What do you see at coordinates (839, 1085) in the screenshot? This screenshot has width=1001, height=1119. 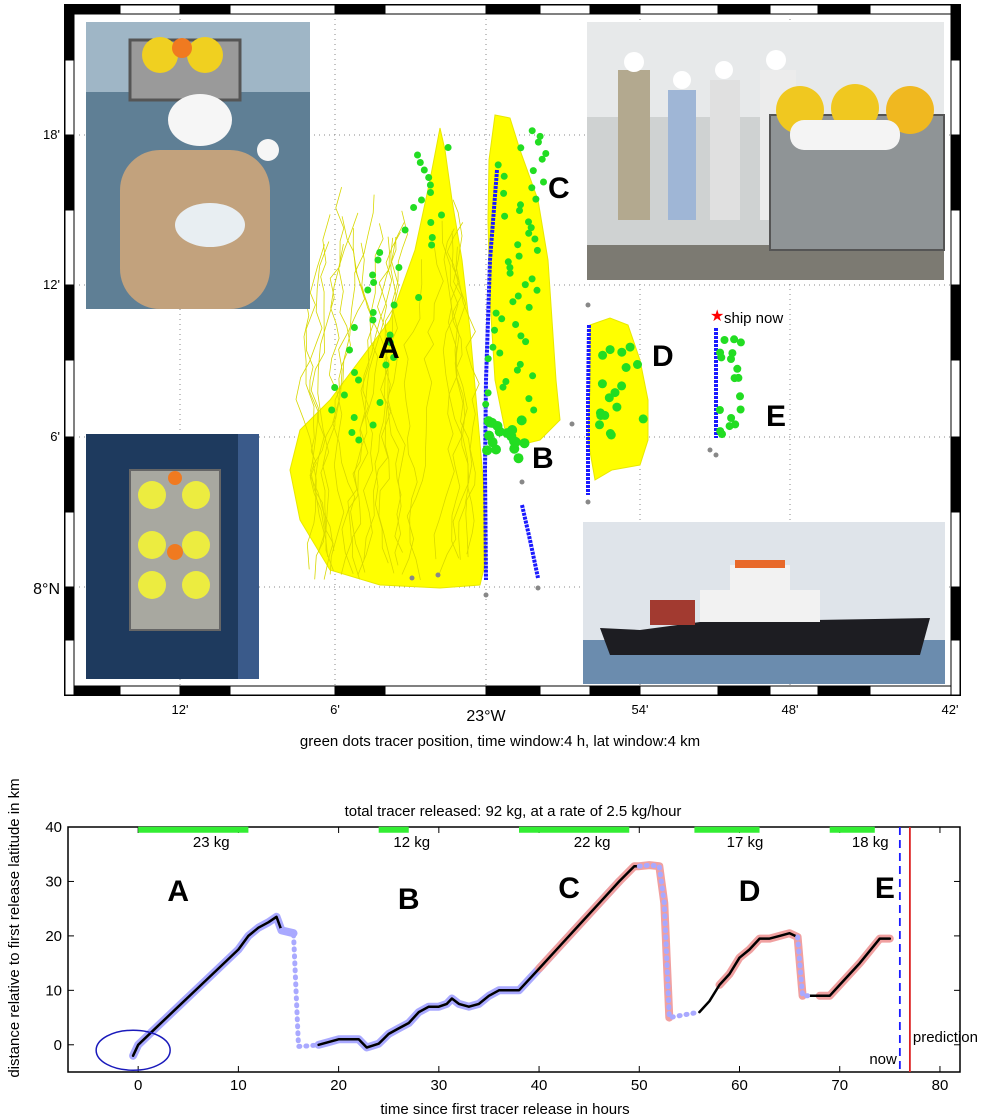 I see `x-tick-label: 70` at bounding box center [839, 1085].